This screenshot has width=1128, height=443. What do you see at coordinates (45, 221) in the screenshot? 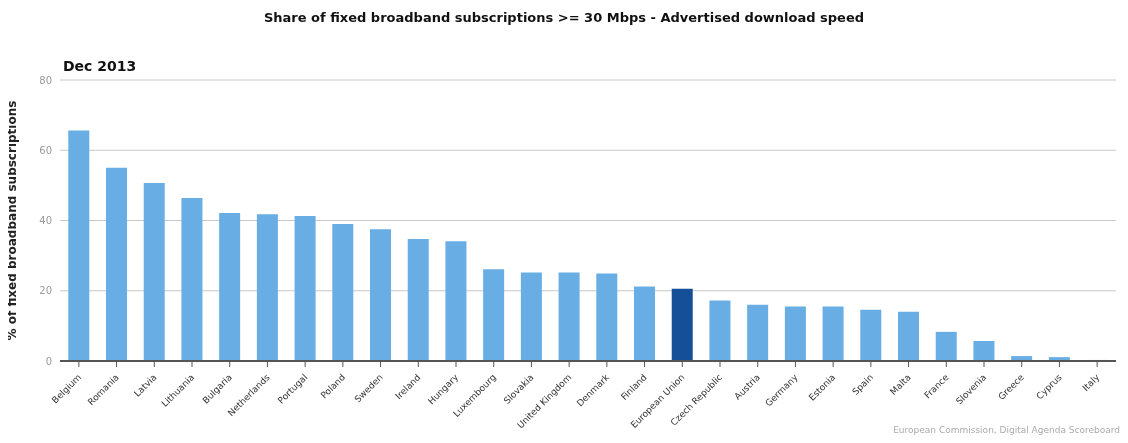
I see `y-tick-label: 40` at bounding box center [45, 221].